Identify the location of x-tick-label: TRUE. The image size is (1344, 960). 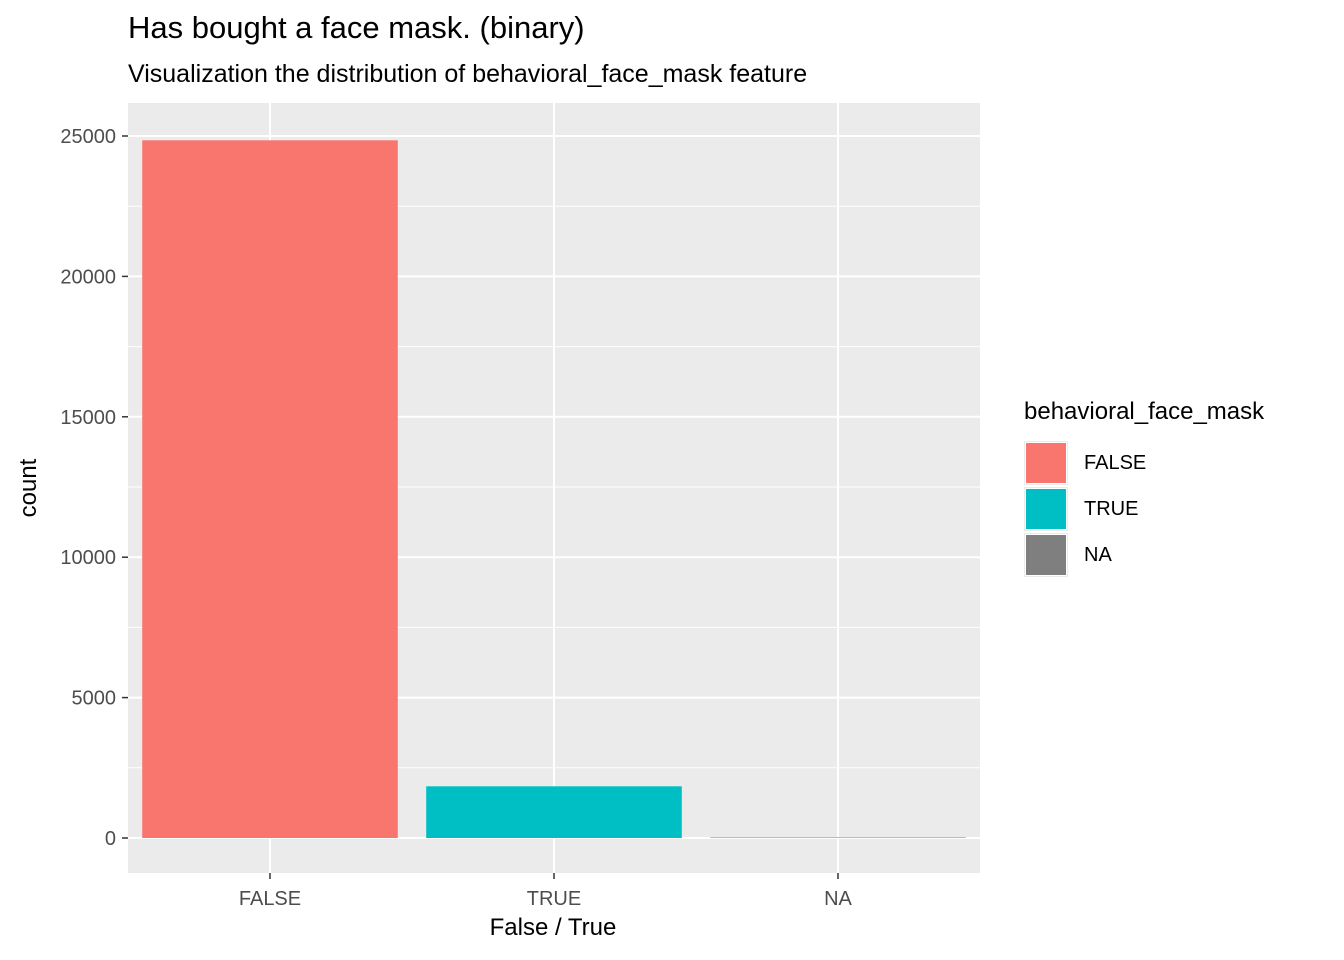
(554, 899).